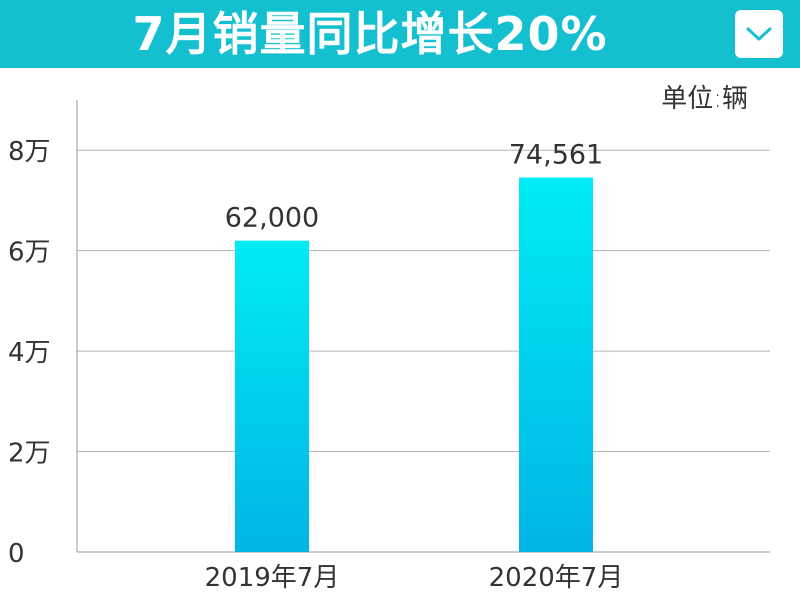  What do you see at coordinates (370, 34) in the screenshot?
I see `page-title: 7月销量同比增长20%` at bounding box center [370, 34].